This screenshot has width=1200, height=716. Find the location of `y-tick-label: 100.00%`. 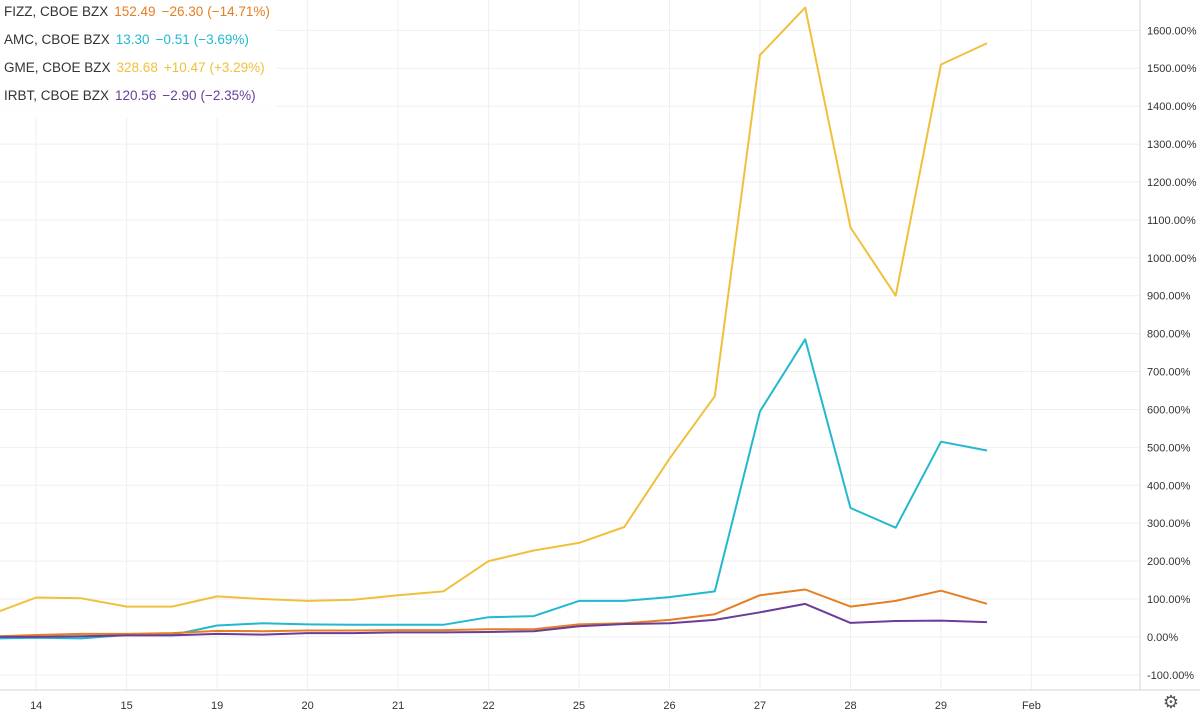

y-tick-label: 100.00% is located at coordinates (1169, 600).